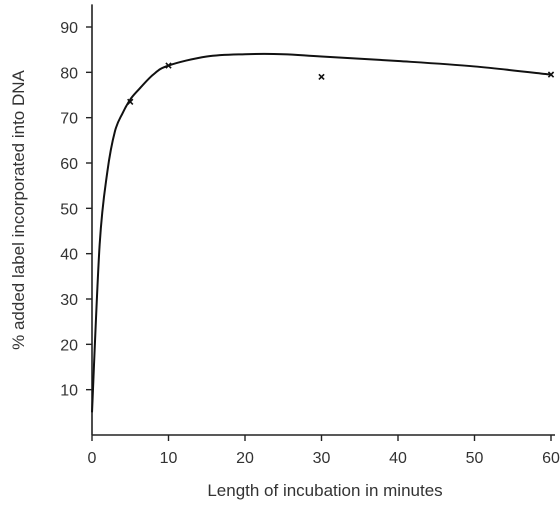 Image resolution: width=560 pixels, height=506 pixels. What do you see at coordinates (551, 458) in the screenshot?
I see `x-tick-label-6: 60` at bounding box center [551, 458].